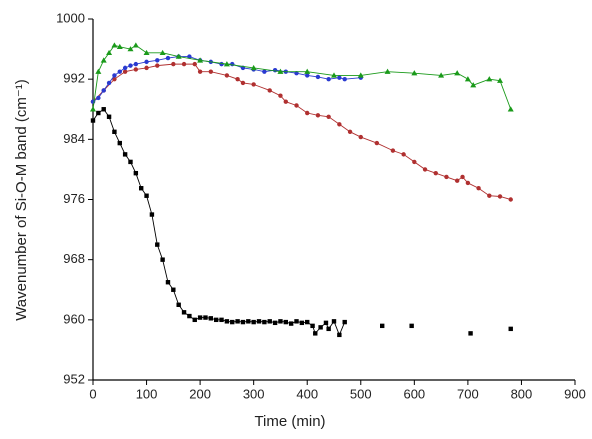 The height and width of the screenshot is (439, 592). What do you see at coordinates (92, 393) in the screenshot?
I see `x-tick-label: 0` at bounding box center [92, 393].